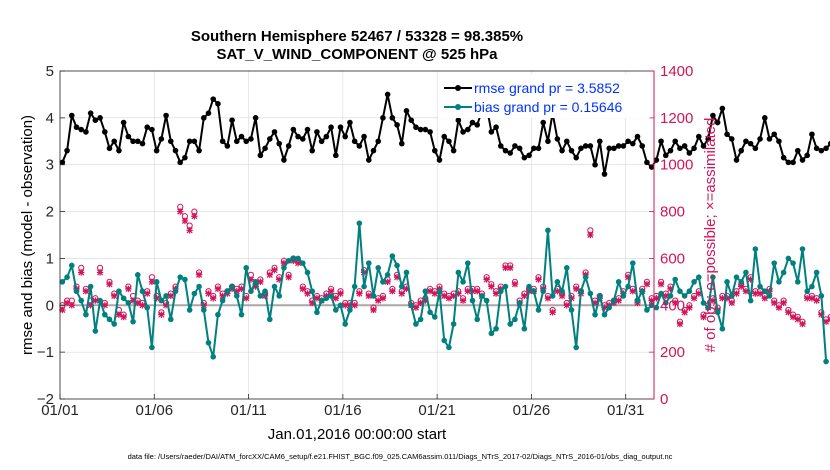 The height and width of the screenshot is (470, 830). What do you see at coordinates (626, 410) in the screenshot?
I see `x-tick-label: 01/31` at bounding box center [626, 410].